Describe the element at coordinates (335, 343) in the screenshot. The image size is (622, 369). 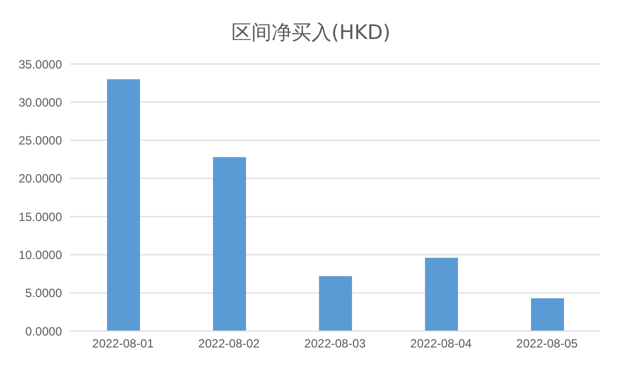
I see `x-tick-label: 2022-08-03` at that location.